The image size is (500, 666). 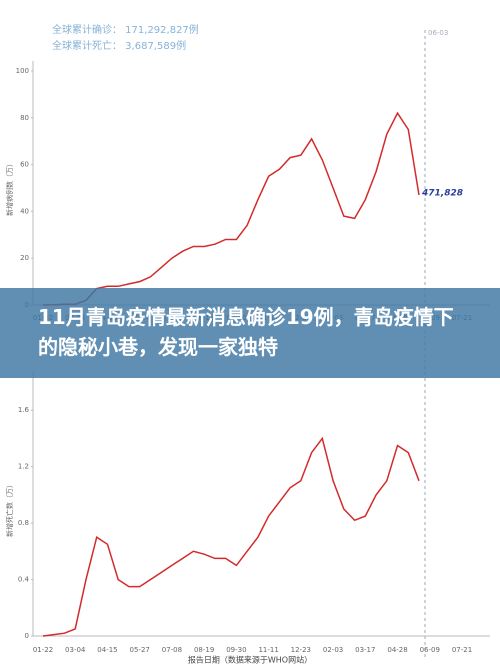 What do you see at coordinates (172, 650) in the screenshot?
I see `x-tick-label: 07-08` at bounding box center [172, 650].